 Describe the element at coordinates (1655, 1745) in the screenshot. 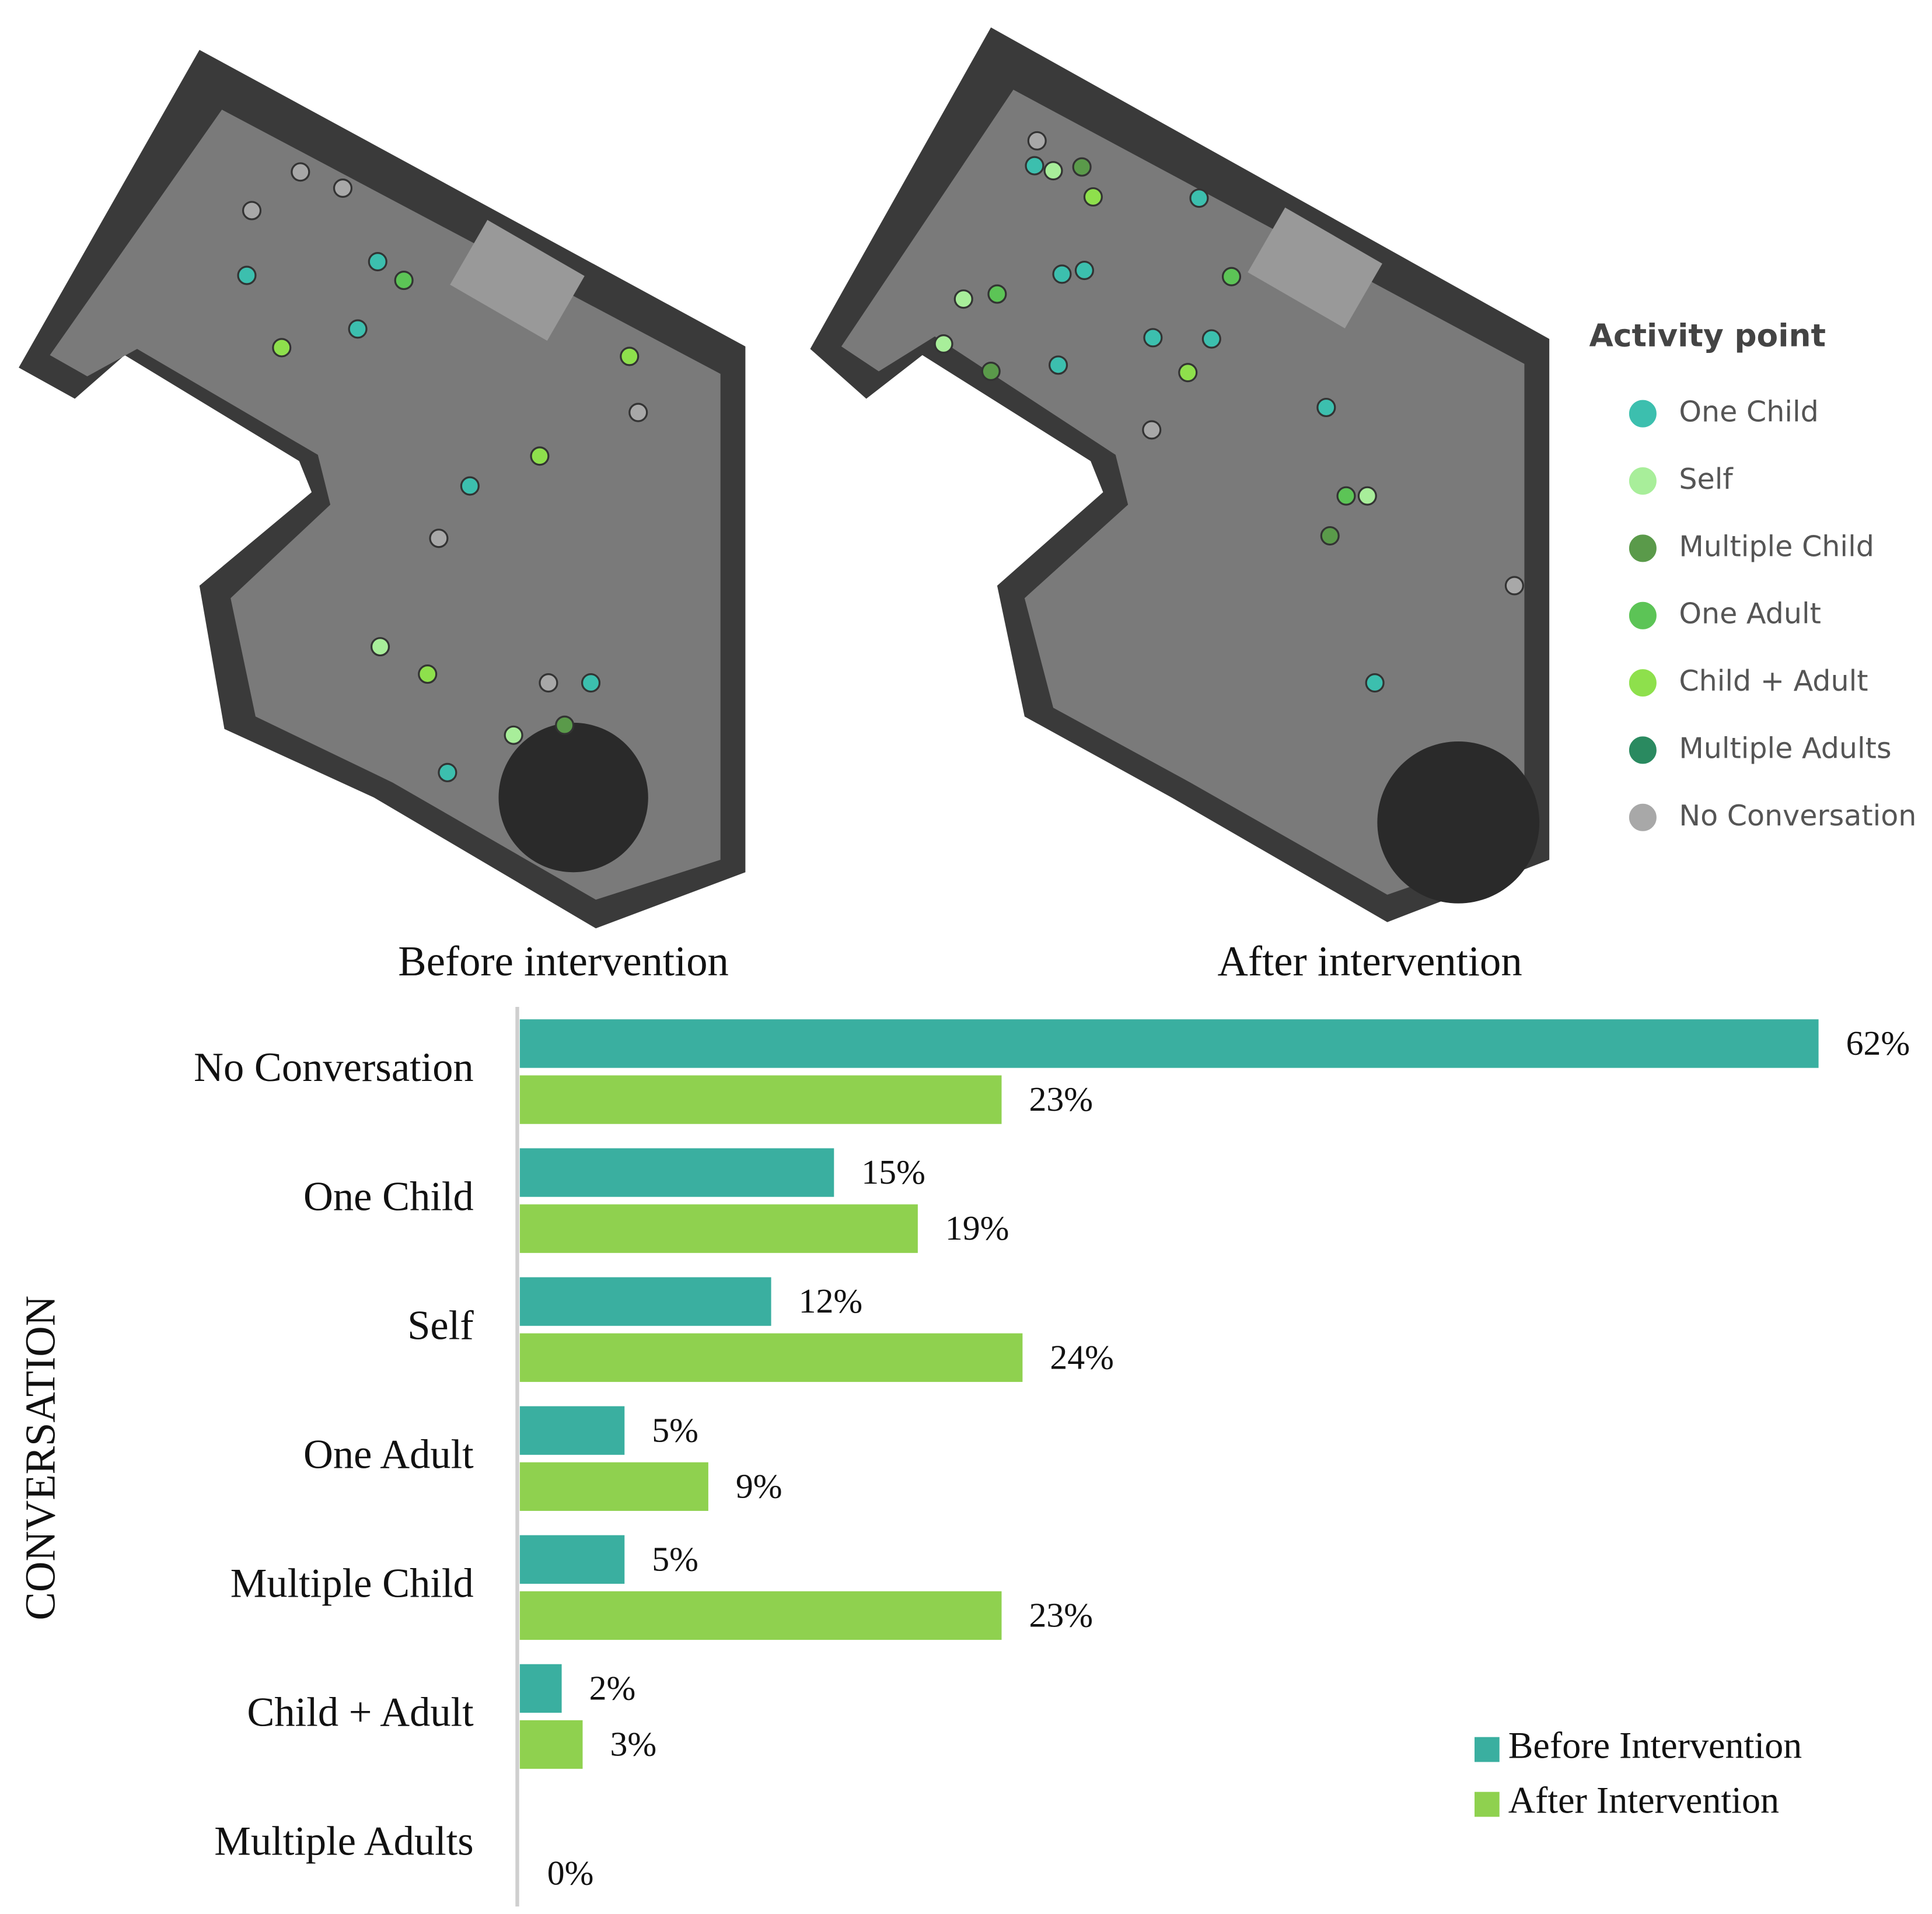

I see `legend-label: Before Intervention` at that location.